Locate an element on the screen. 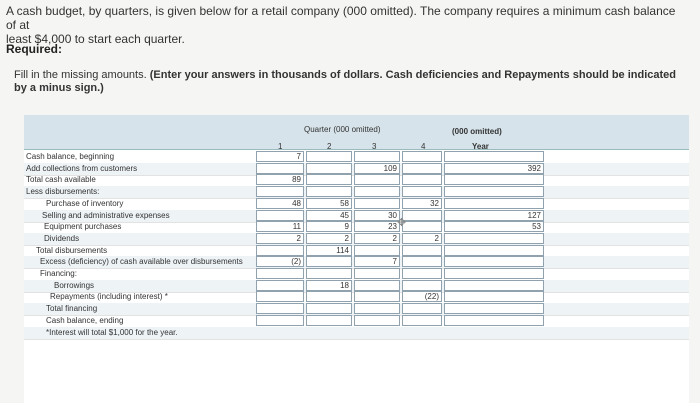 This screenshot has height=403, width=700. cell-value: 89 is located at coordinates (296, 180).